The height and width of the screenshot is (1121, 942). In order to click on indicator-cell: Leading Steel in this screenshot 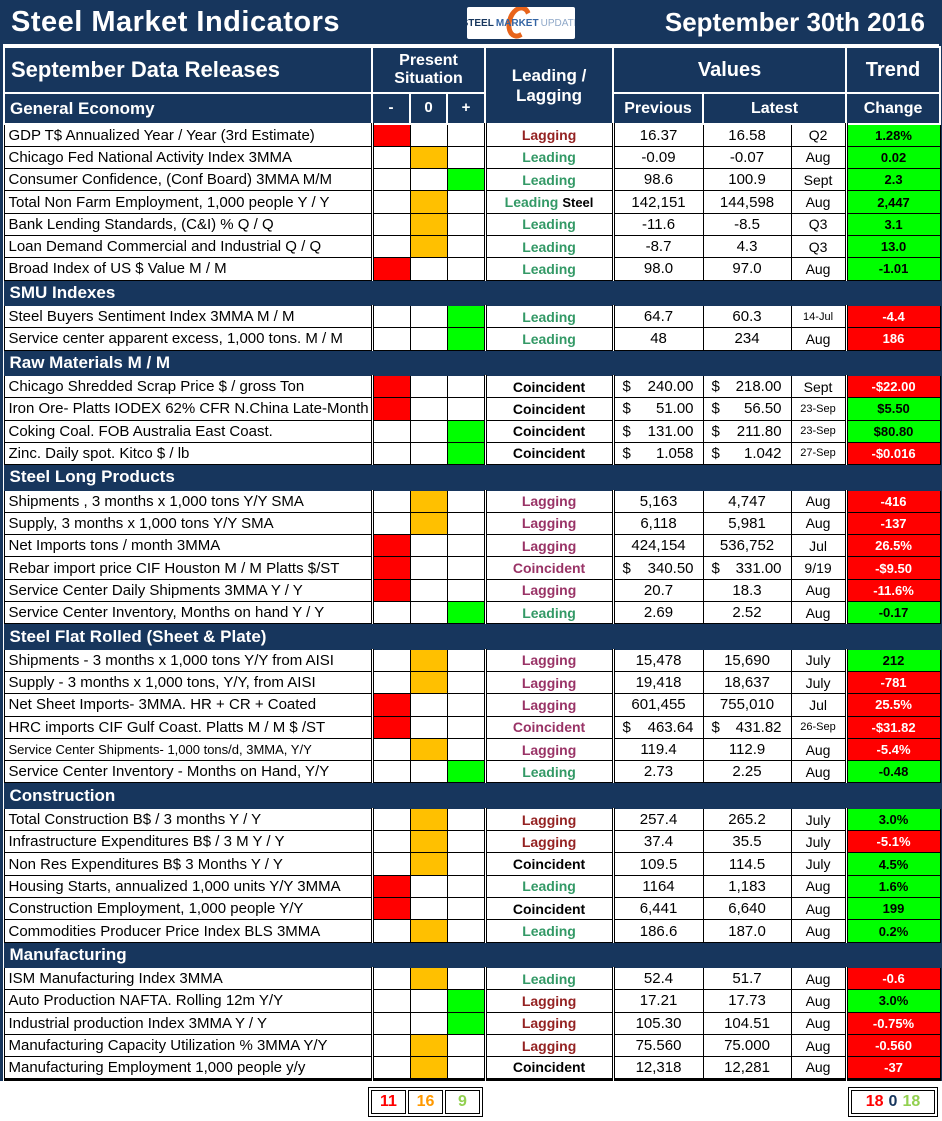, I will do `click(548, 202)`.